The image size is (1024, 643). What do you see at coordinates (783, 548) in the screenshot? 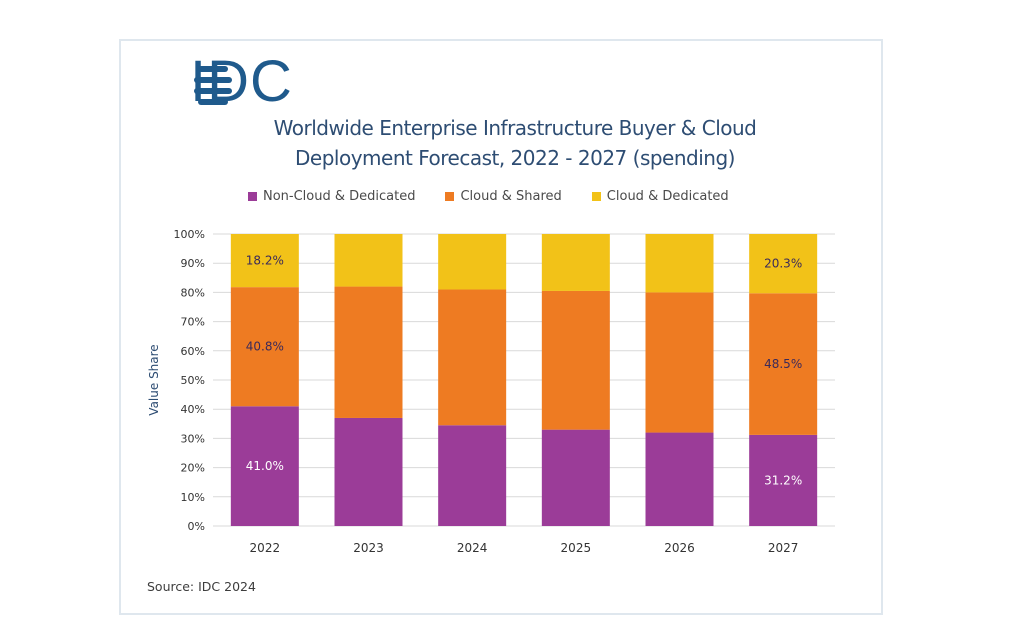
I see `x-tick-label: 2027` at bounding box center [783, 548].